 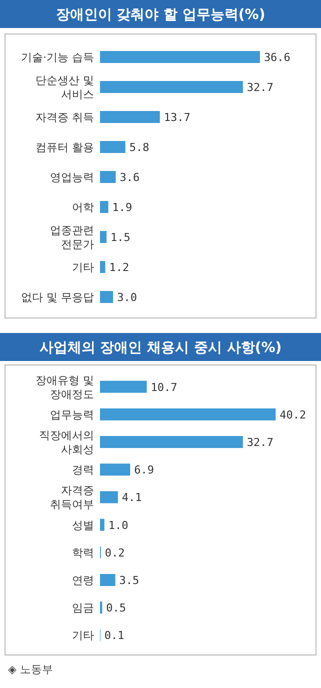 I want to click on data-label: 1.9, so click(x=122, y=207).